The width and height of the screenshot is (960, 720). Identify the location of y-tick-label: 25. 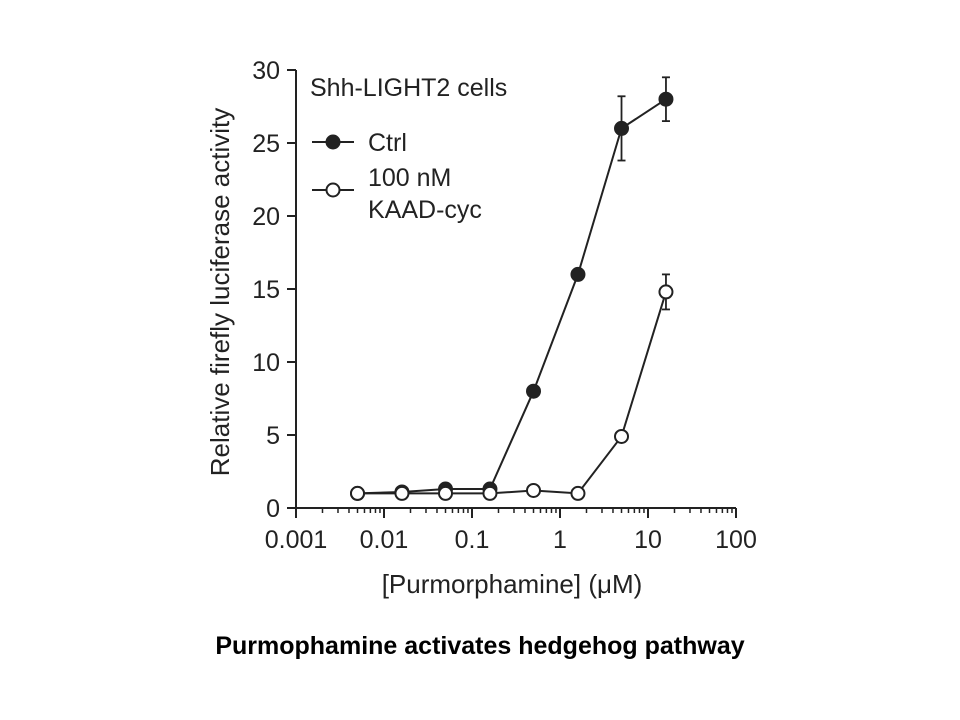
(266, 144).